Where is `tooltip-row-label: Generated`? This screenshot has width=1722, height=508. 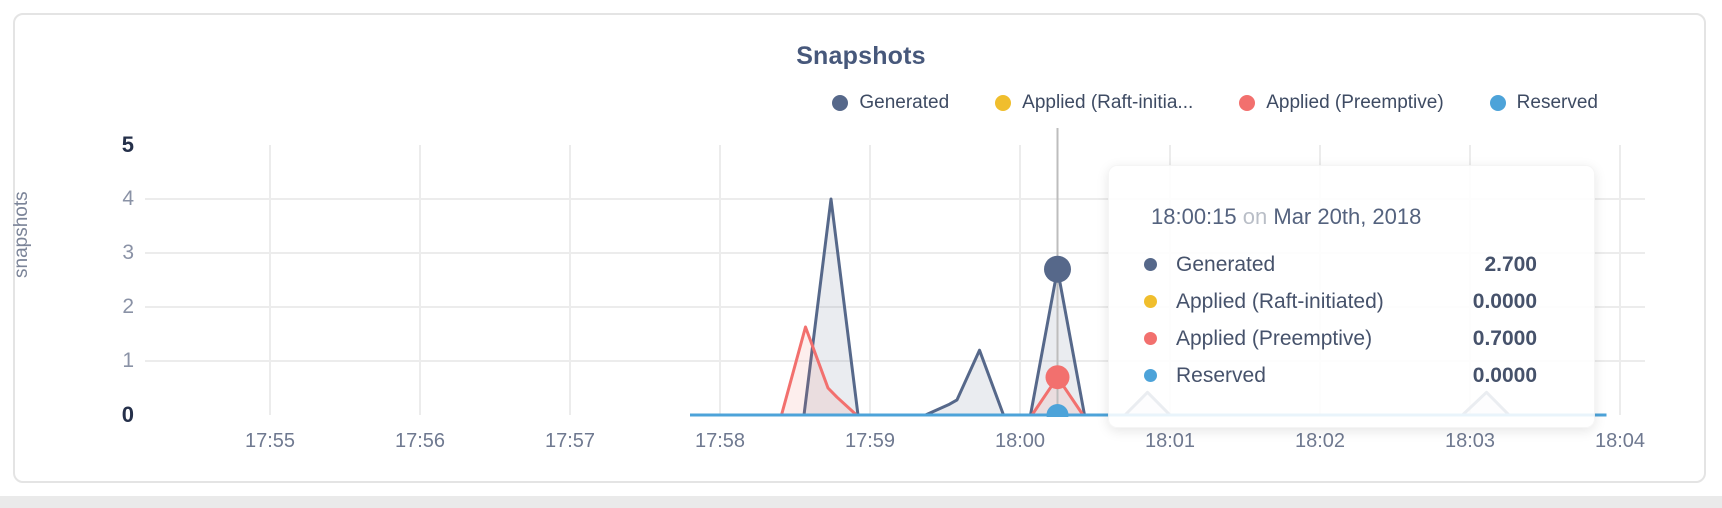
tooltip-row-label: Generated is located at coordinates (1226, 264).